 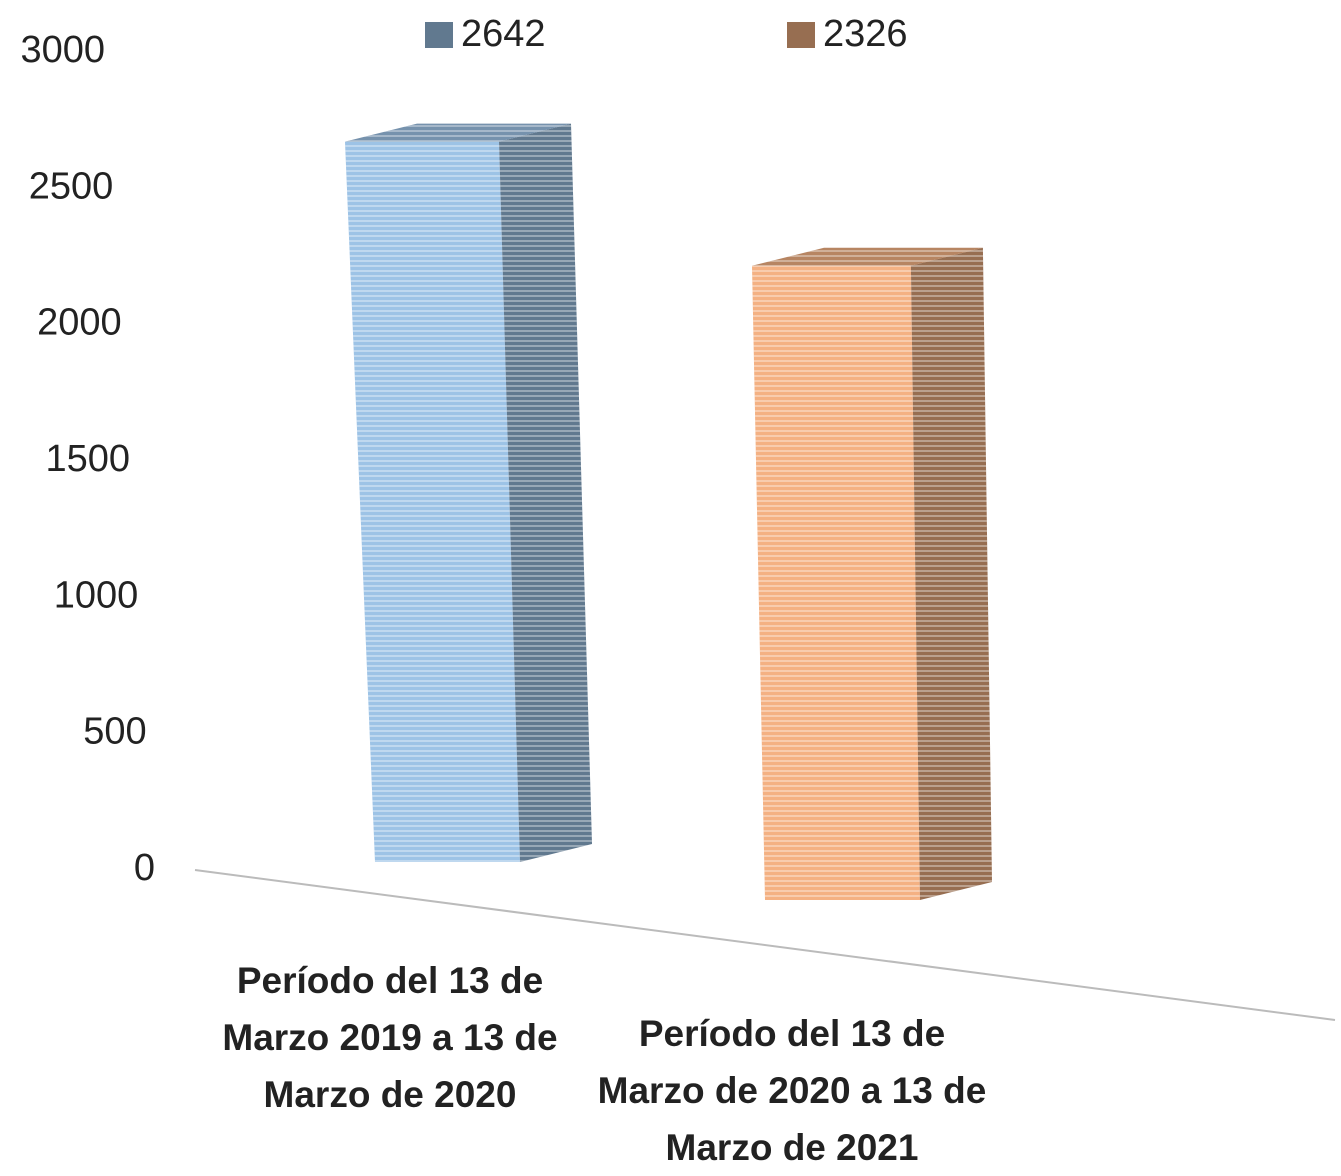 What do you see at coordinates (62, 50) in the screenshot?
I see `y-tick-label: 3000` at bounding box center [62, 50].